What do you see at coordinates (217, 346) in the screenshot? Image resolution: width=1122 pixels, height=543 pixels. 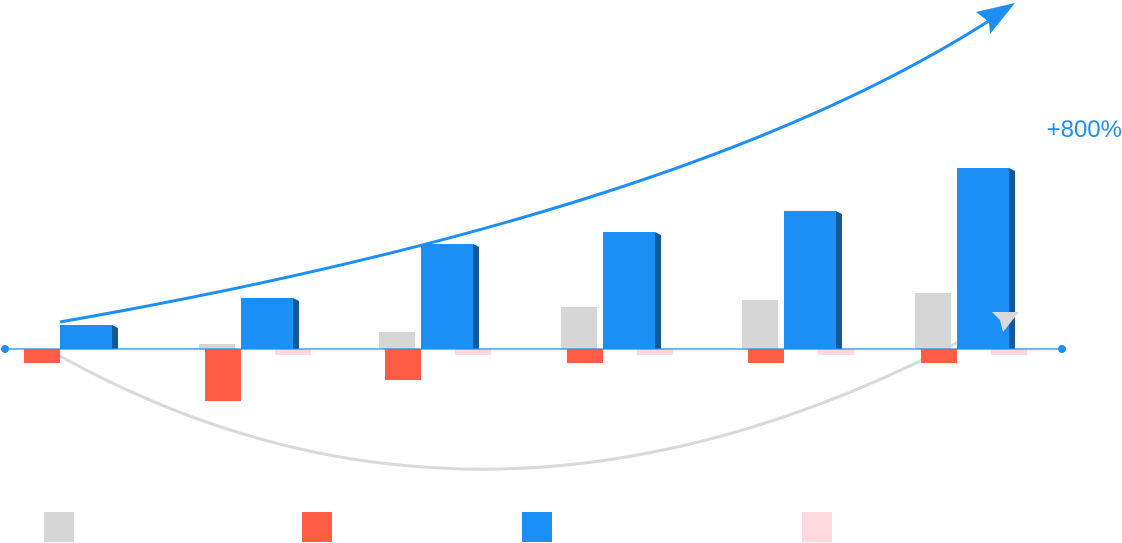 I see `bar-s0-c1` at bounding box center [217, 346].